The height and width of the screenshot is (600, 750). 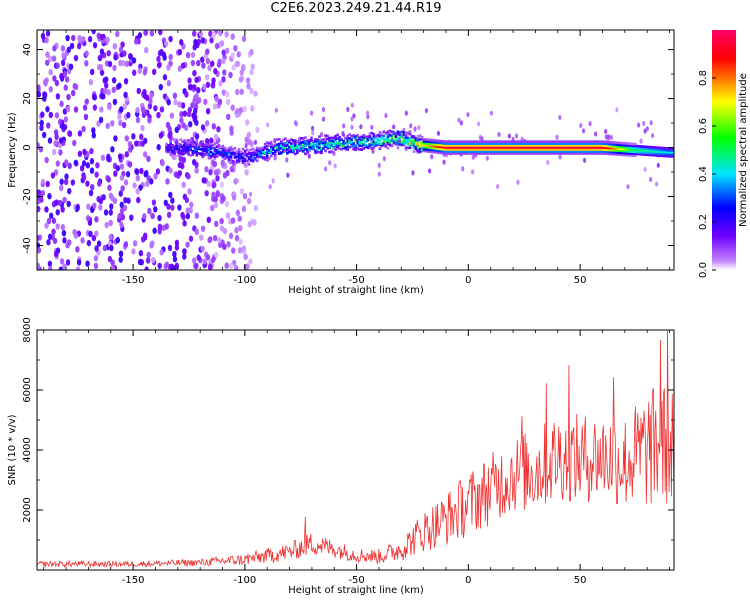 What do you see at coordinates (743, 150) in the screenshot?
I see `colorbar-label: Normalized spectral amplitude` at bounding box center [743, 150].